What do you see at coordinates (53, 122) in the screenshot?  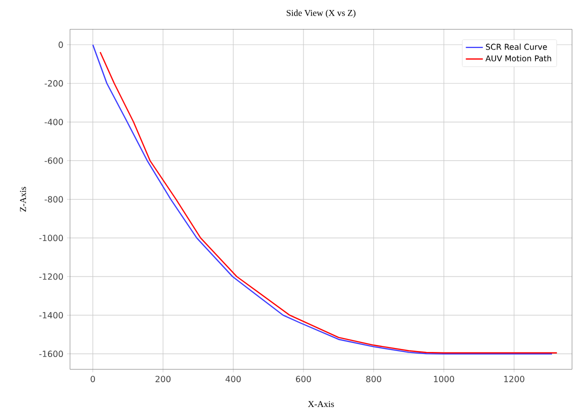 I see `y-tick-label: -400` at bounding box center [53, 122].